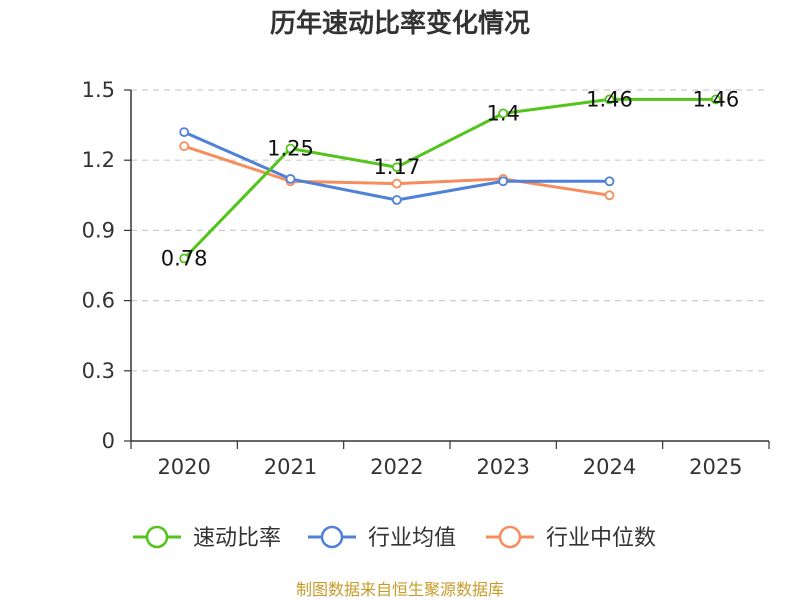 This screenshot has height=600, width=800. I want to click on x-tick-label: 2024, so click(609, 467).